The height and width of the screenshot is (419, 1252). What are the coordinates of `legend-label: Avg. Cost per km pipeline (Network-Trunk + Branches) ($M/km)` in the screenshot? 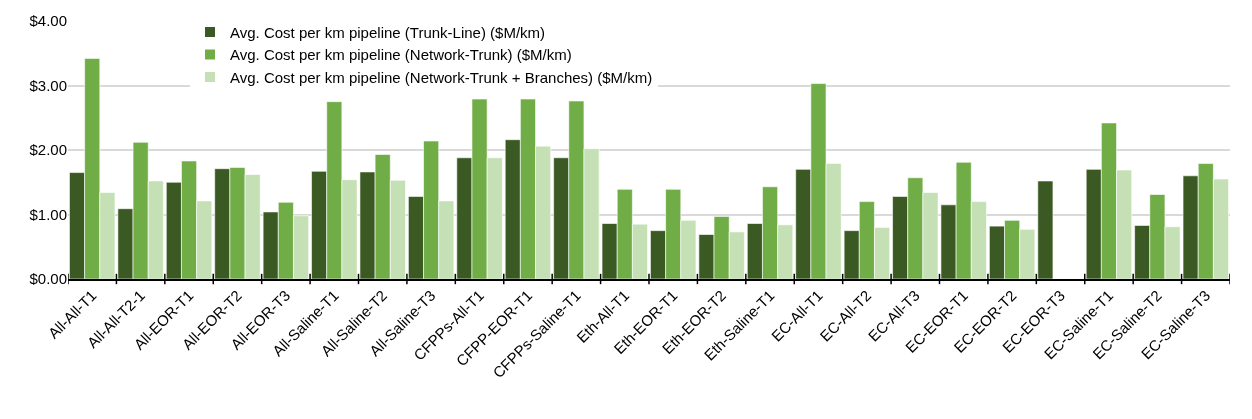 It's located at (441, 77).